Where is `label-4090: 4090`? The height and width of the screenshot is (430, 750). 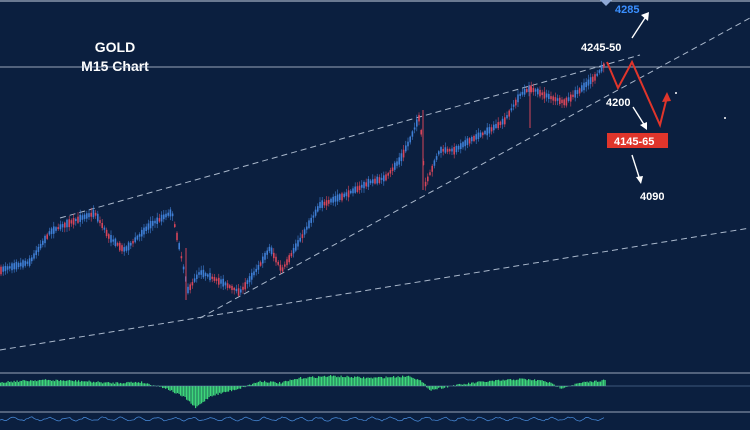 label-4090: 4090 is located at coordinates (652, 197).